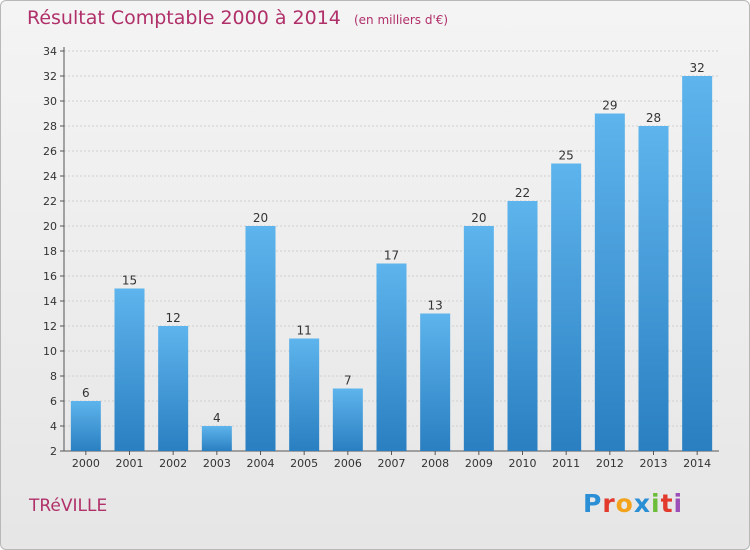  What do you see at coordinates (50, 51) in the screenshot?
I see `y-tick-label: 34` at bounding box center [50, 51].